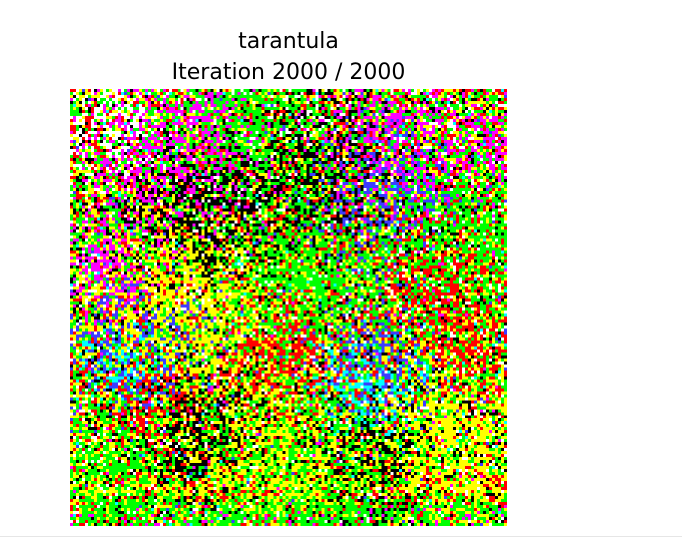 The width and height of the screenshot is (682, 542). Describe the element at coordinates (288, 57) in the screenshot. I see `figure-title: tarantula Iteration 2000 / 2000` at that location.